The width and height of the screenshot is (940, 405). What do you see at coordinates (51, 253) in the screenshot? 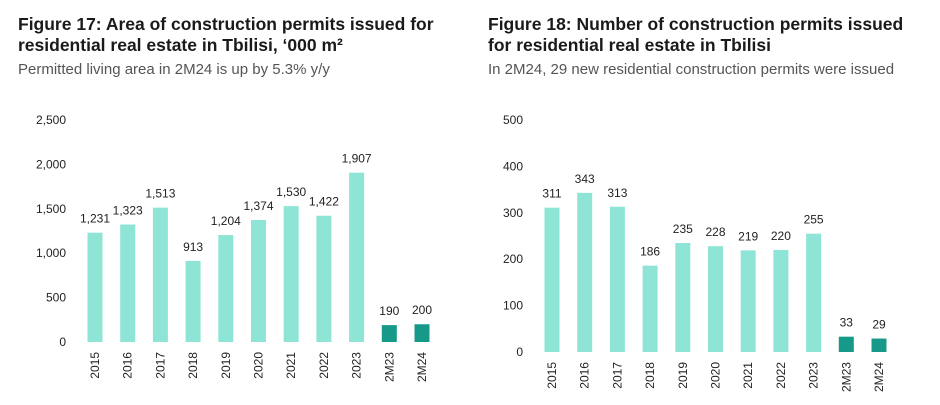
I see `y-tick-label: 1,000` at bounding box center [51, 253].